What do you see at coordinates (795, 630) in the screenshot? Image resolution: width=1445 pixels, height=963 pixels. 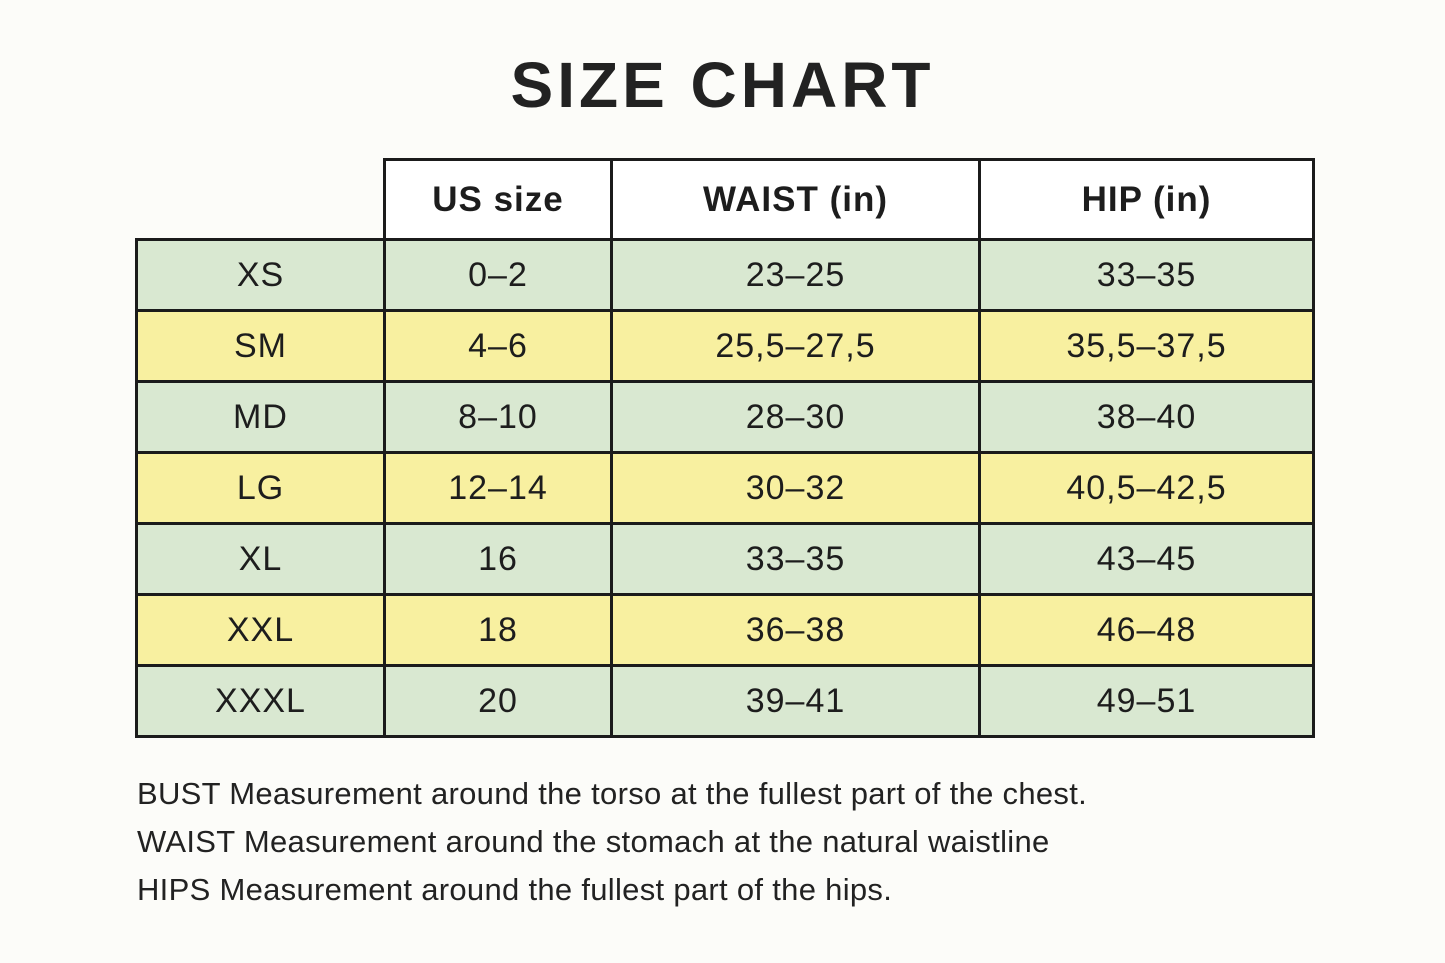 I see `waist-value: 36–38` at bounding box center [795, 630].